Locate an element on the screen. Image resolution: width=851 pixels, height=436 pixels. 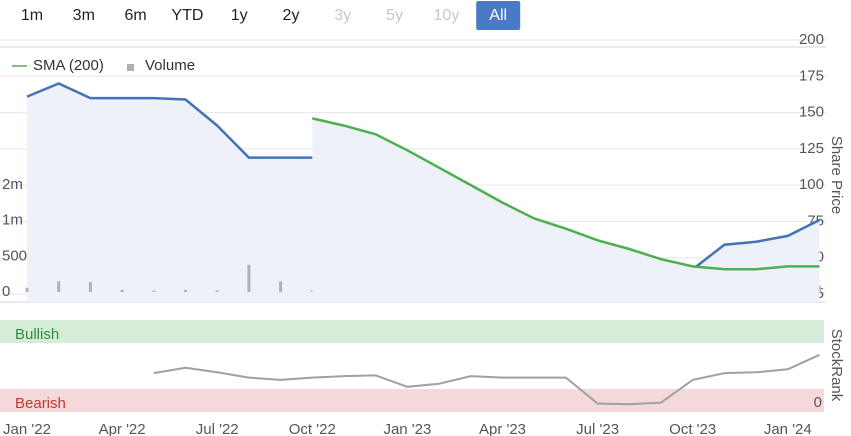
x-tick-label: Jul '22 is located at coordinates (217, 428).